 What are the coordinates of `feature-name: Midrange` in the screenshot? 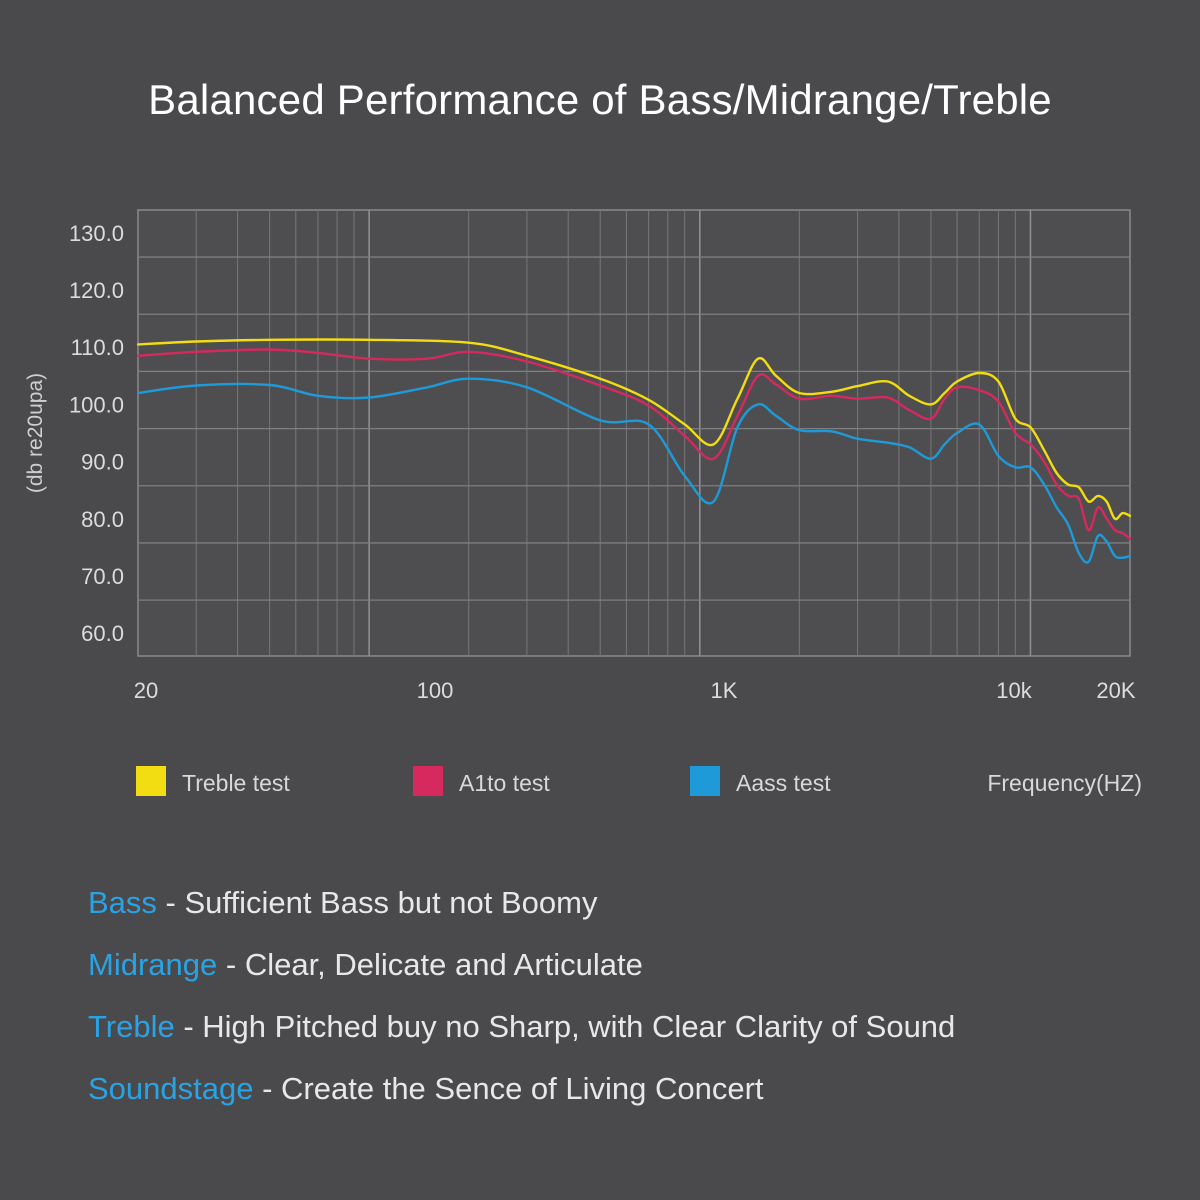 It's located at (153, 964).